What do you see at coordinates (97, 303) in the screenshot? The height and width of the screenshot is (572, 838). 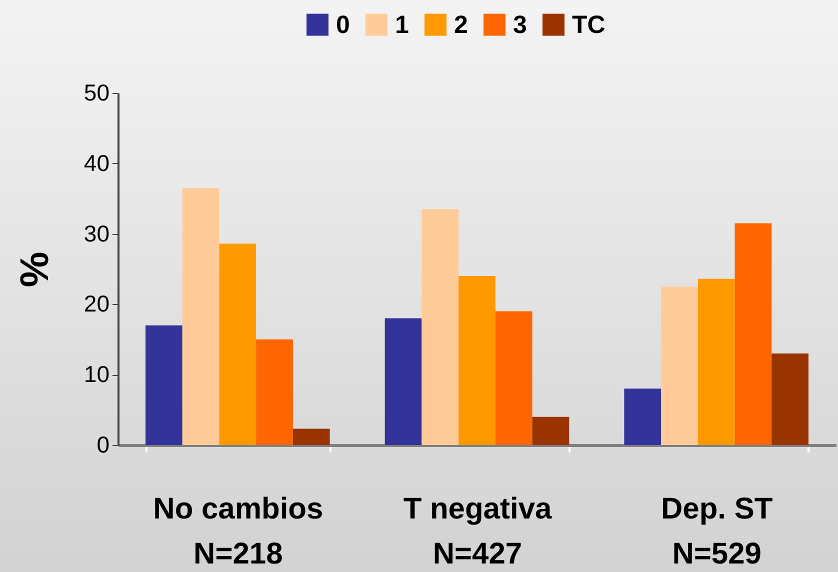 I see `y-tick-label: 20` at bounding box center [97, 303].